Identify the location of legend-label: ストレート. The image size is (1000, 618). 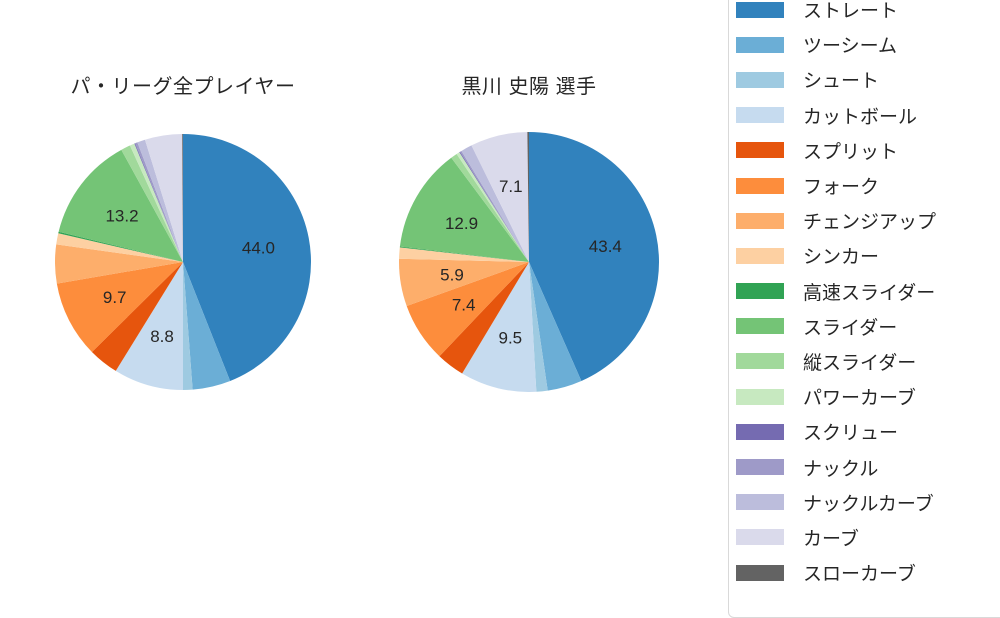
(851, 12).